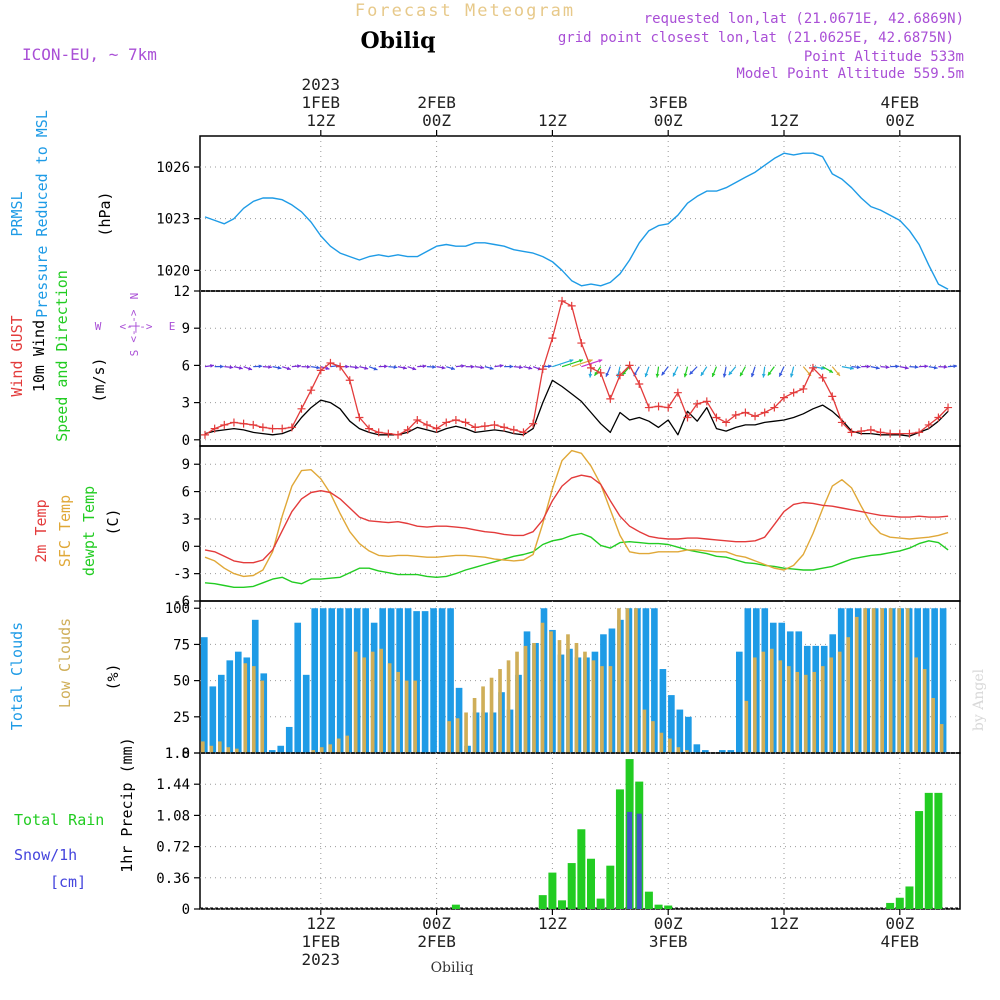  What do you see at coordinates (186, 329) in the screenshot?
I see `wind-ytick-label: 9` at bounding box center [186, 329].